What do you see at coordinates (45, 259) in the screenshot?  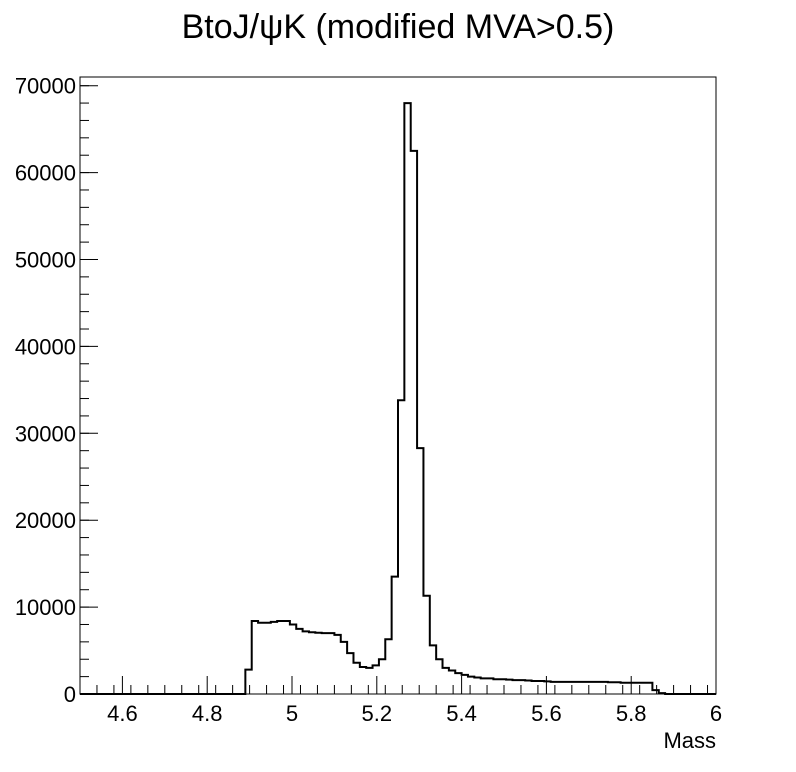 I see `y-tick-label: 50000` at bounding box center [45, 259].